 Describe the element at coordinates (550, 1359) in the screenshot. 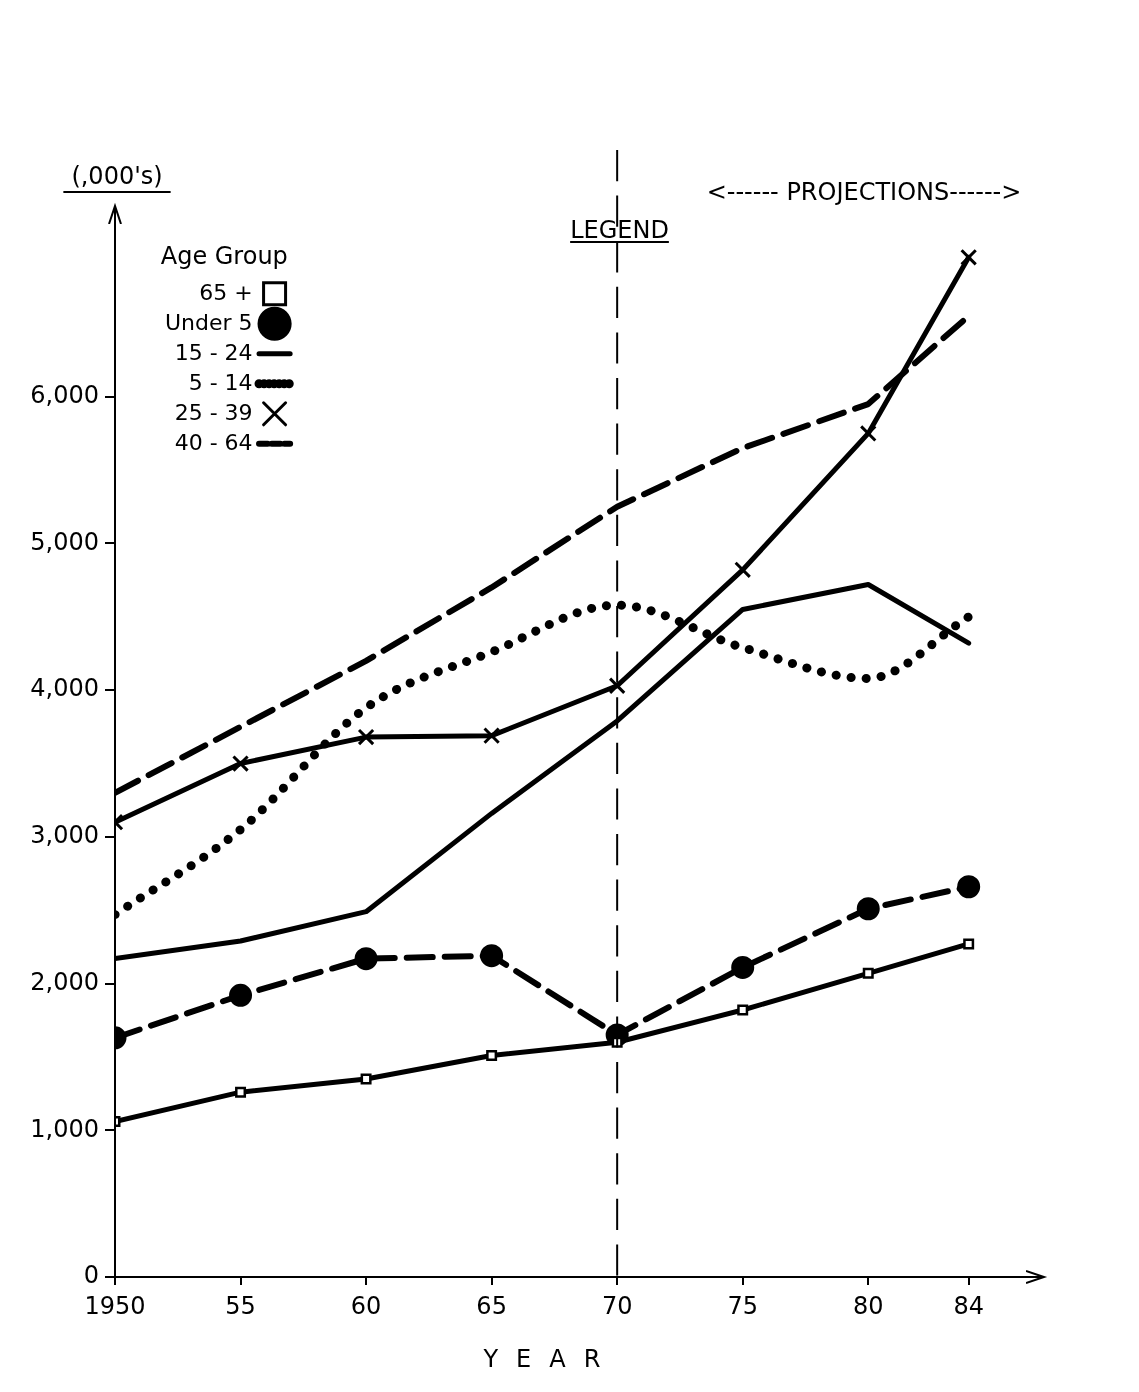

I see `x-axis-title: YEAR` at that location.